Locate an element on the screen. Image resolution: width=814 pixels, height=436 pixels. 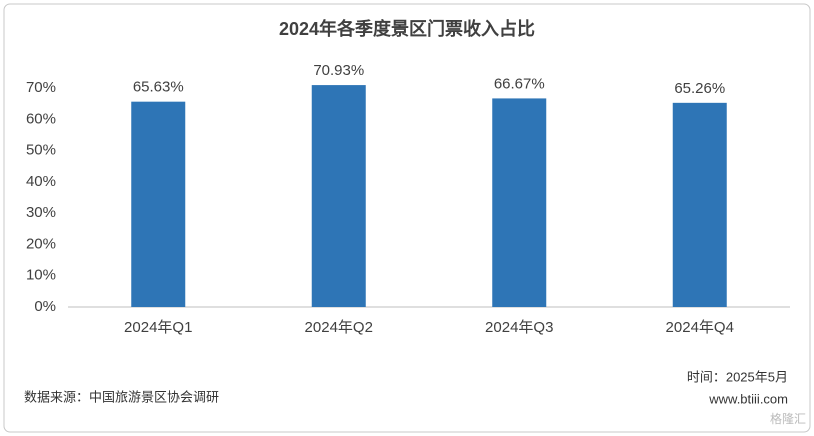
y-tick-label: 70% is located at coordinates (41, 87).